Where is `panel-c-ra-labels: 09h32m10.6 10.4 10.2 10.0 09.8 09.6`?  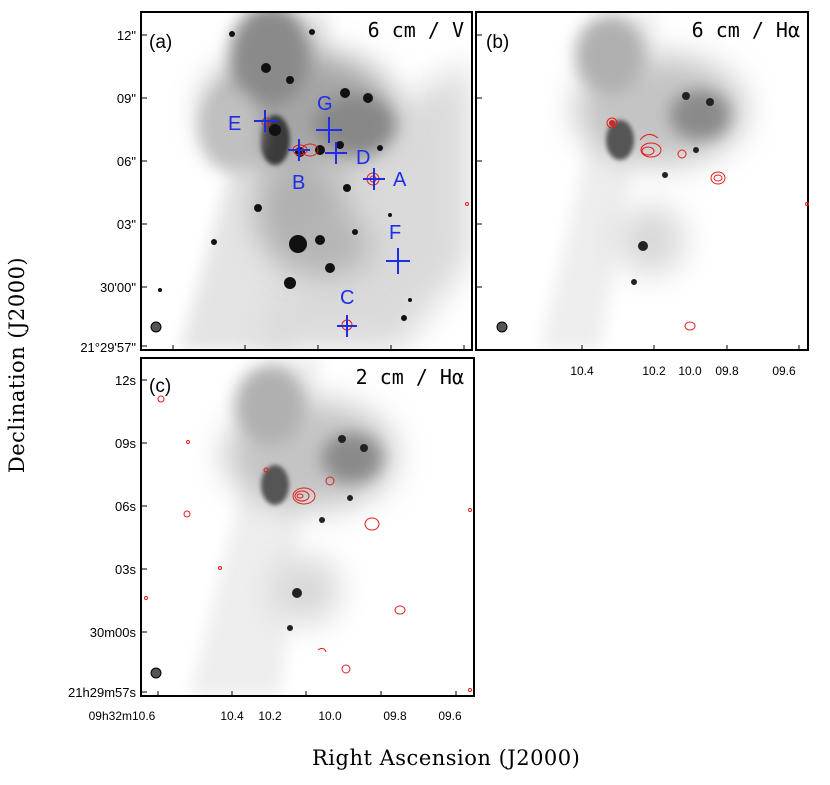
panel-c-ra-labels: 09h32m10.6 10.4 10.2 10.0 09.8 09.6 is located at coordinates (275, 716).